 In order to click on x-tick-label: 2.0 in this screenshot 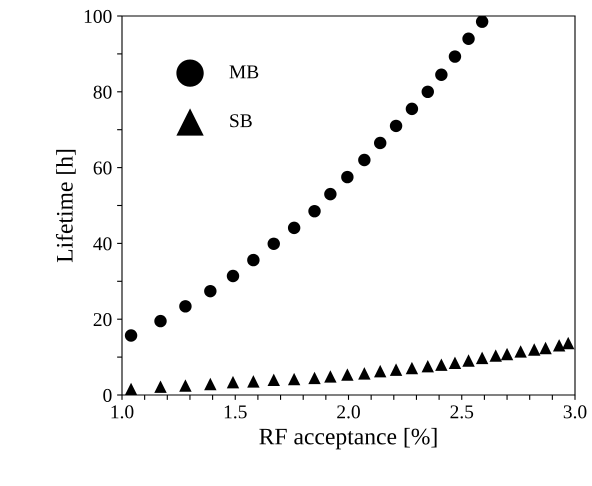, I will do `click(348, 411)`.